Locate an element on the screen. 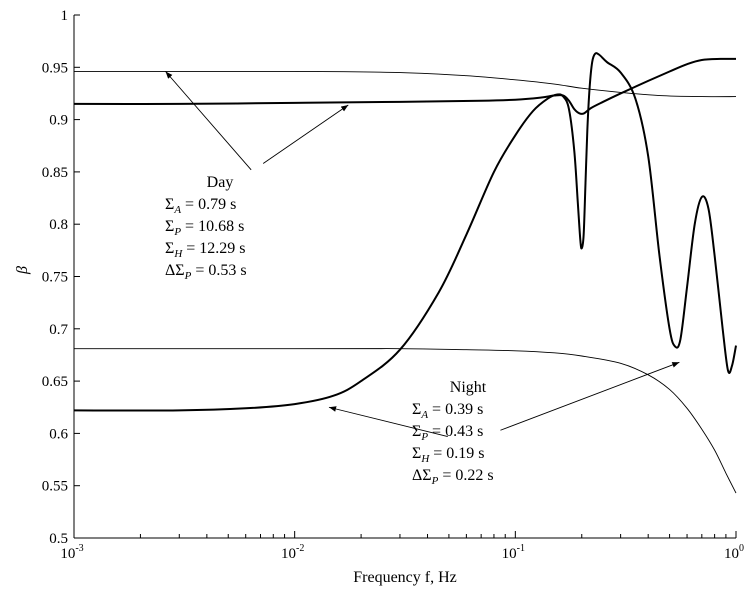 The image size is (746, 589). stat-value: = 0.19 s is located at coordinates (456, 453).